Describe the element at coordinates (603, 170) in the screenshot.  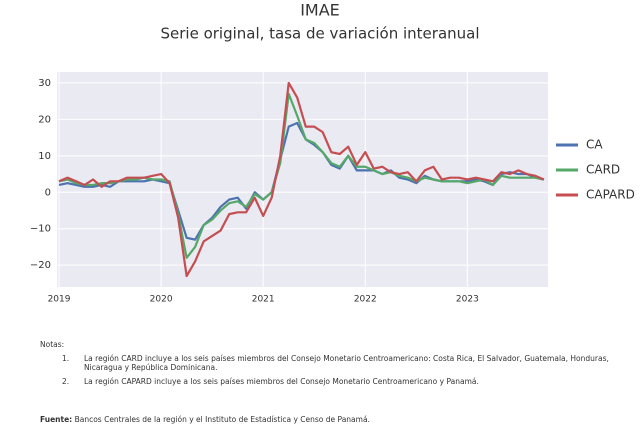
I see `legend-label: CARD` at that location.